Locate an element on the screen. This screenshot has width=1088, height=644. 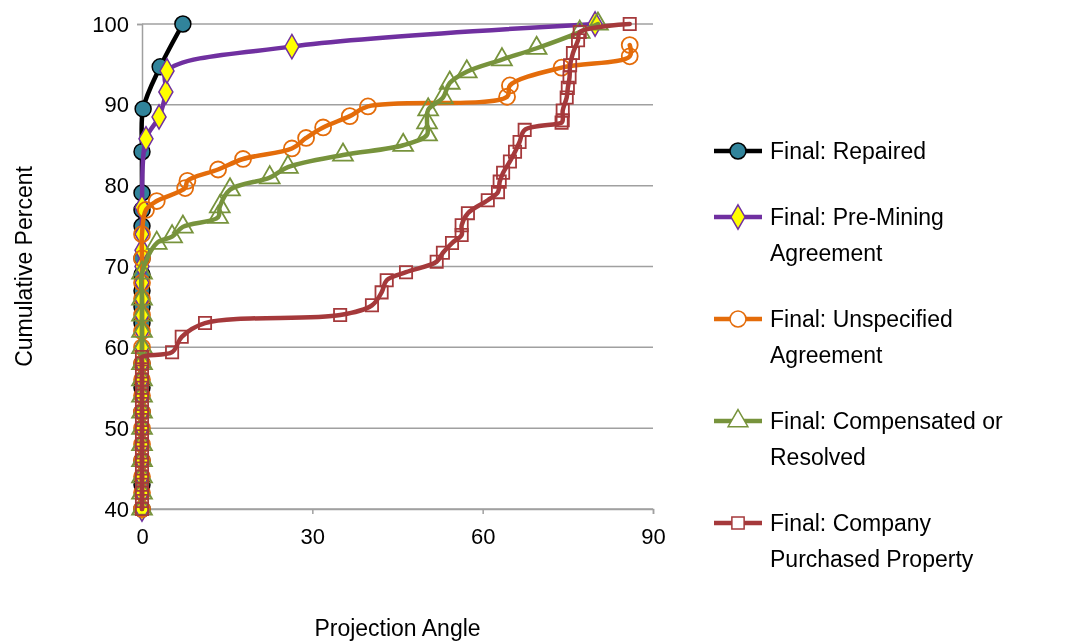
x-tick-label: 60 is located at coordinates (483, 536).